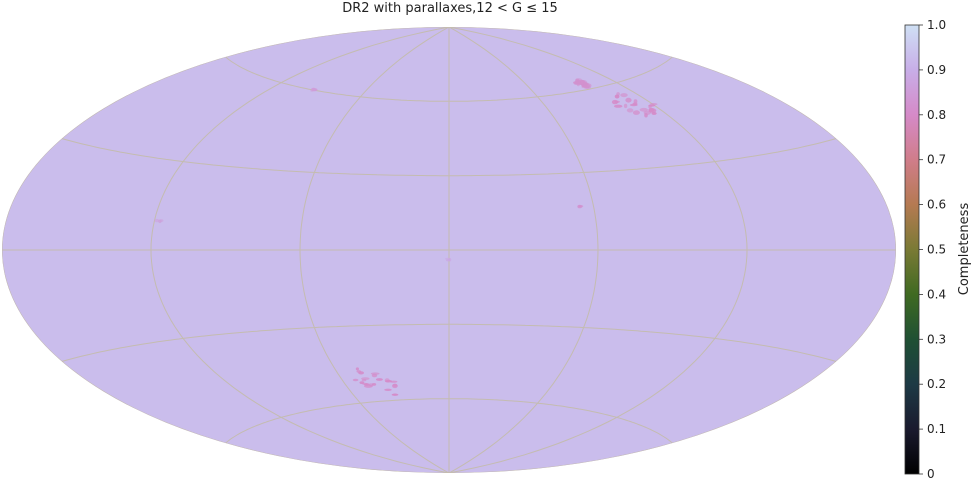 This screenshot has width=975, height=483. I want to click on speck-west, so click(159, 221).